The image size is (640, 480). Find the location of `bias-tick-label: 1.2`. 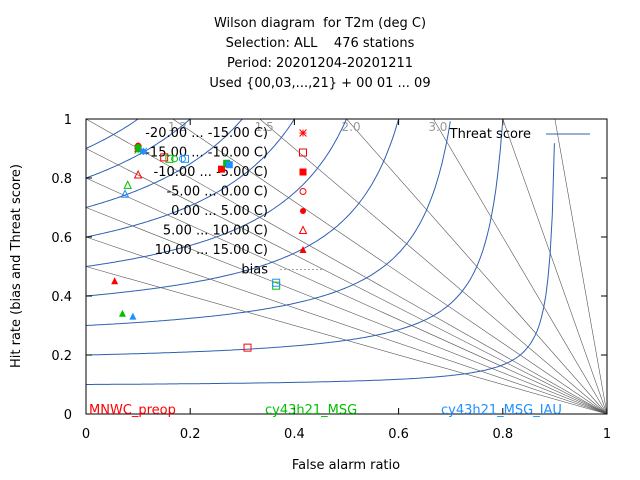

bias-tick-label: 1.2 is located at coordinates (177, 127).